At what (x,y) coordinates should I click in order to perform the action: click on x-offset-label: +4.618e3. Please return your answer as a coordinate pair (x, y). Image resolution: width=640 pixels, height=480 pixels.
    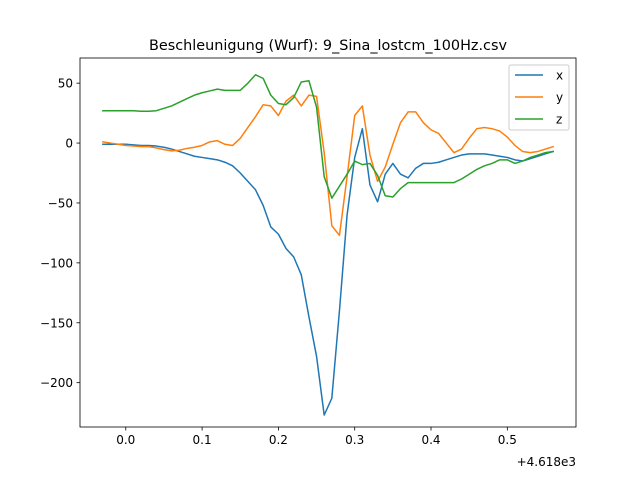
    Looking at the image, I should click on (546, 462).